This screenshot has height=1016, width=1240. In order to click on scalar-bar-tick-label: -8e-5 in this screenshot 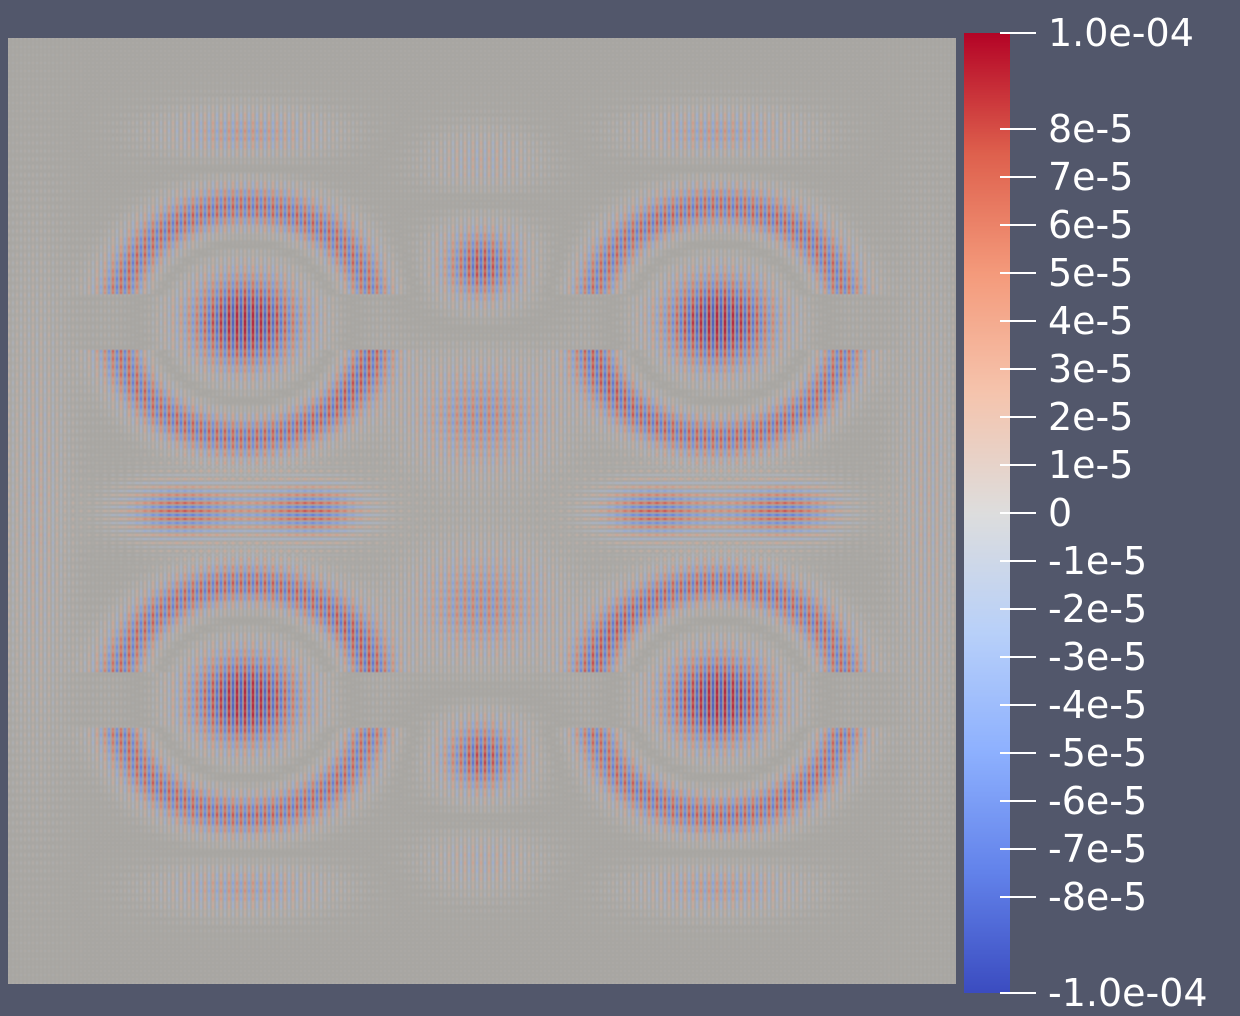, I will do `click(1098, 897)`.